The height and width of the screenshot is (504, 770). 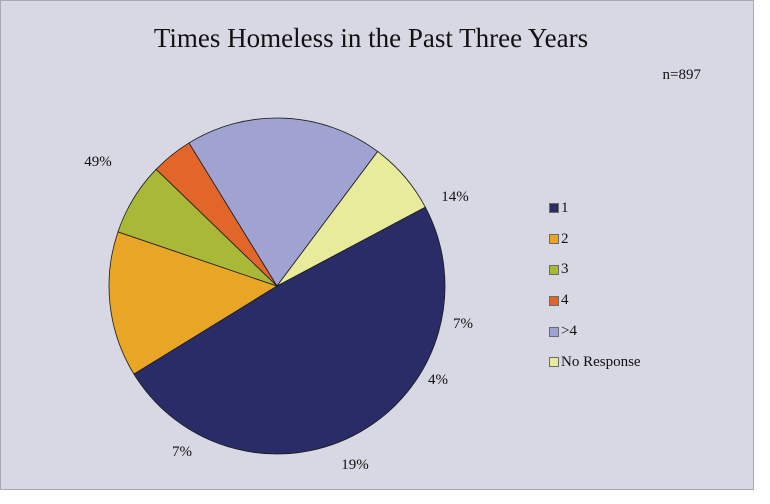 What do you see at coordinates (438, 380) in the screenshot?
I see `slice-label-4: 4%` at bounding box center [438, 380].